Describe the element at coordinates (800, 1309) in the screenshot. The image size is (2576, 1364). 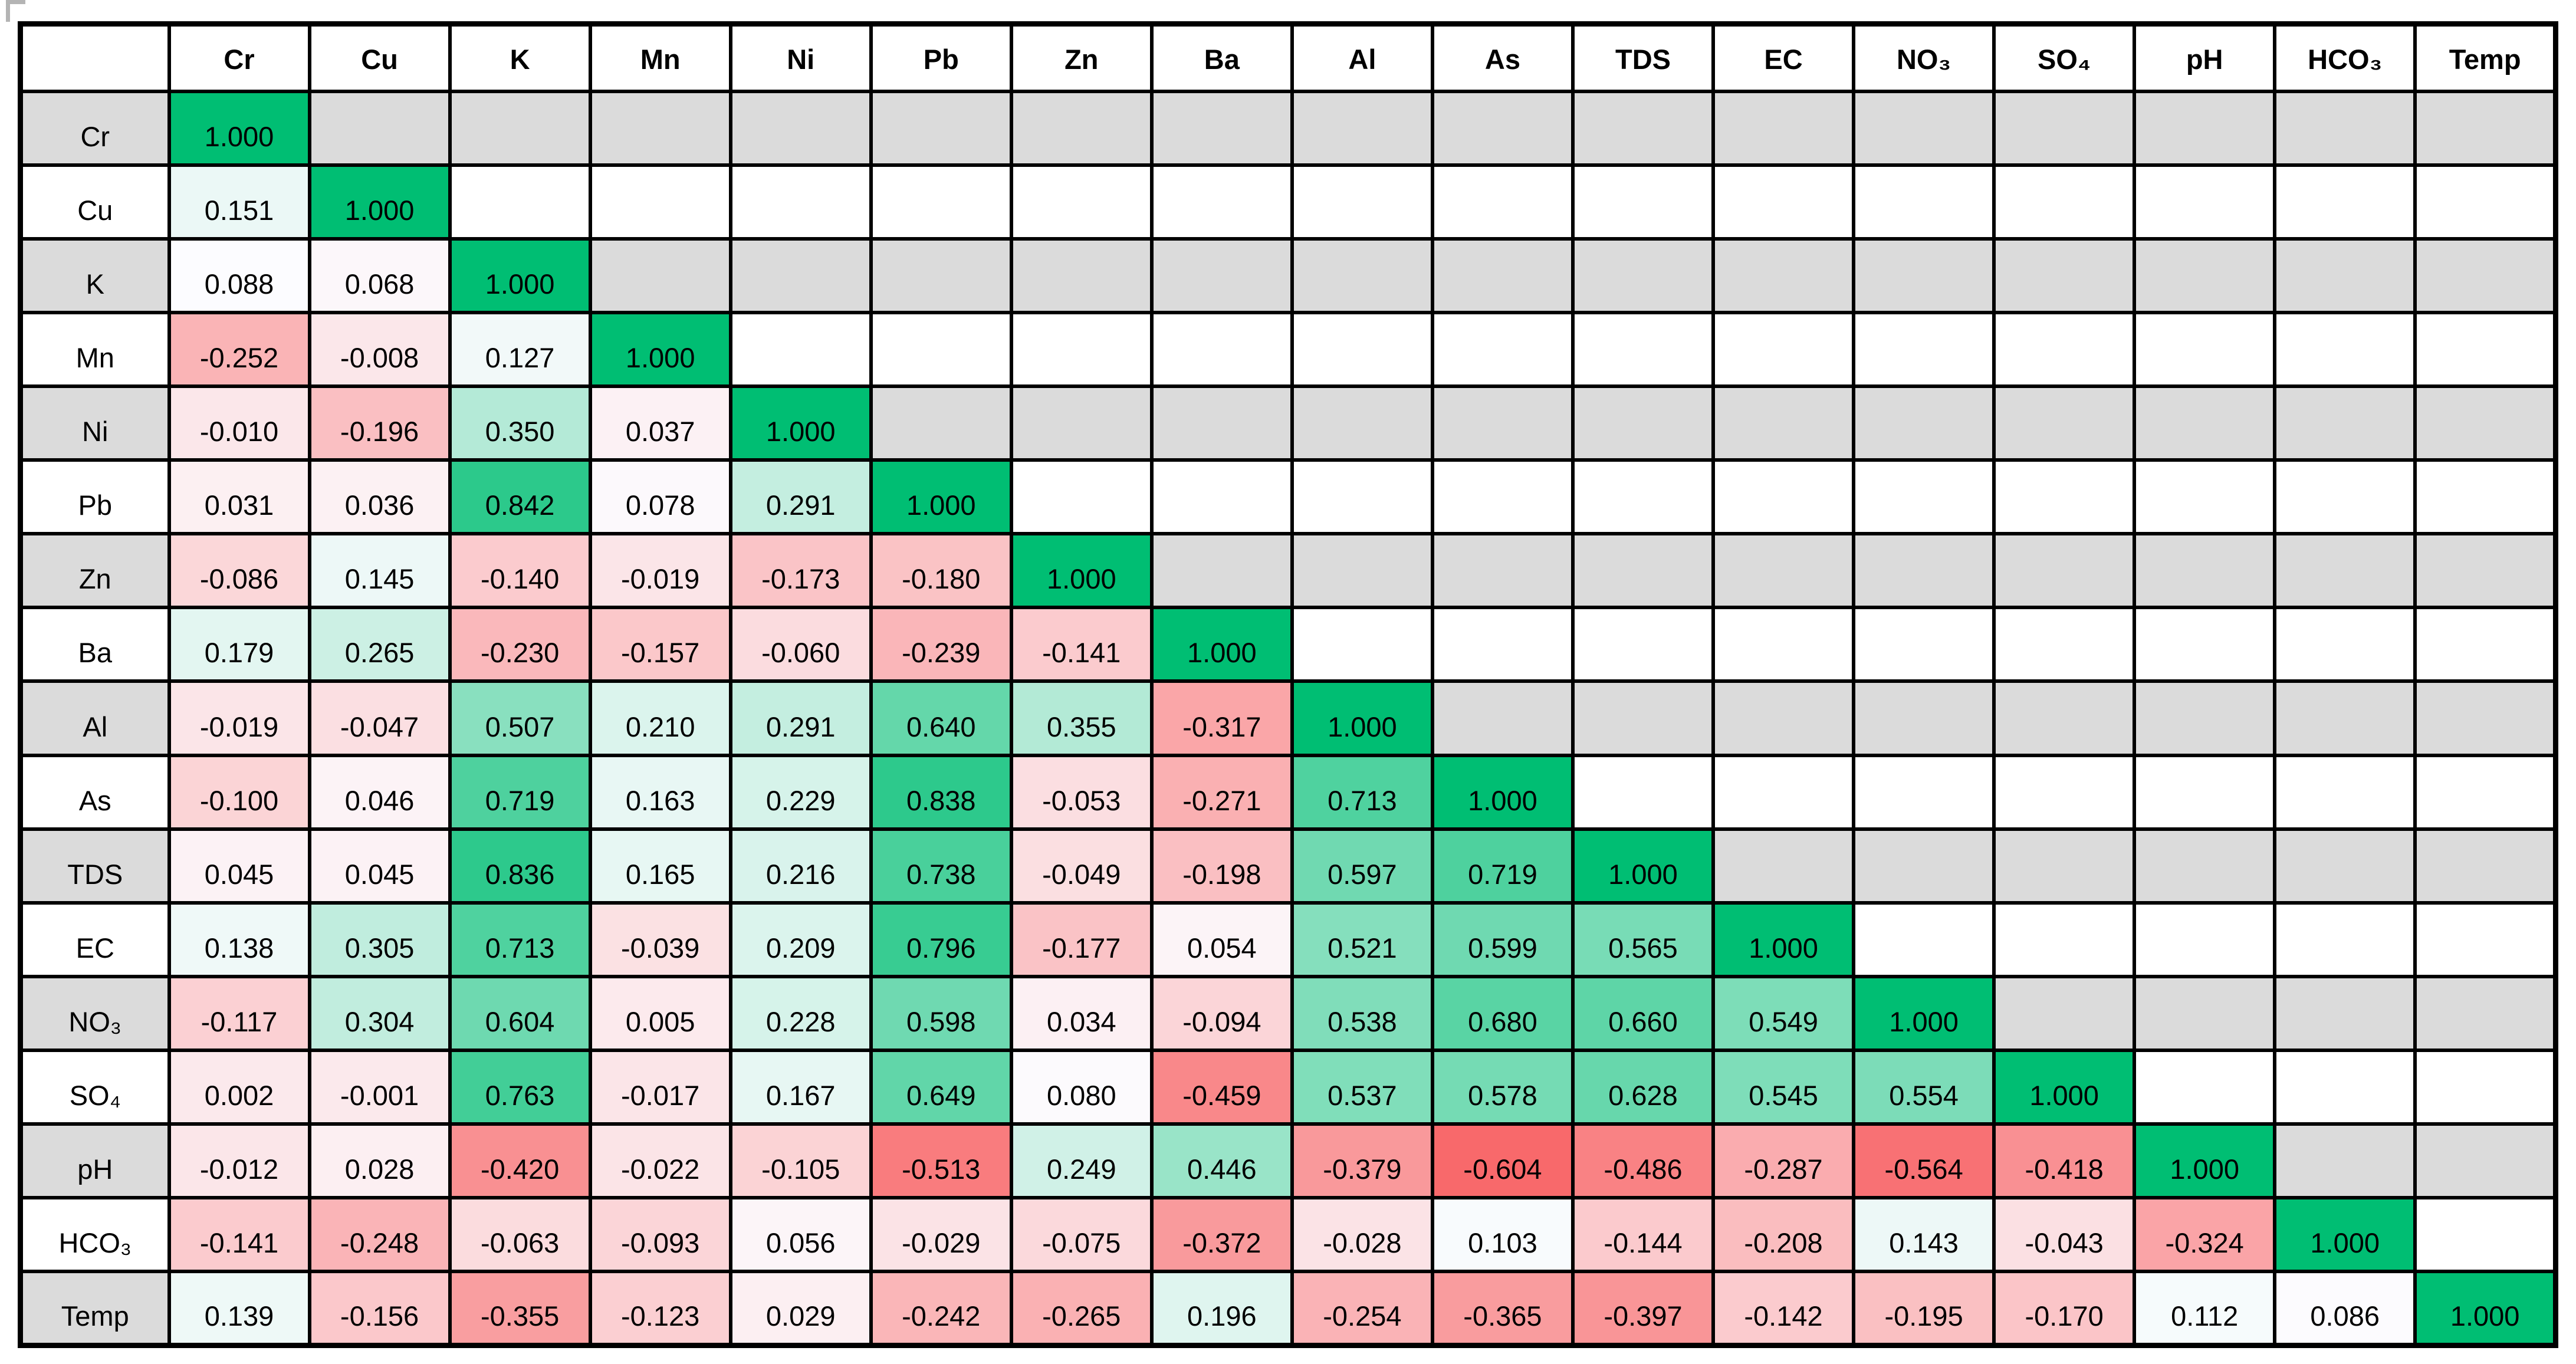
I see `matrix-cell: 0.029` at that location.